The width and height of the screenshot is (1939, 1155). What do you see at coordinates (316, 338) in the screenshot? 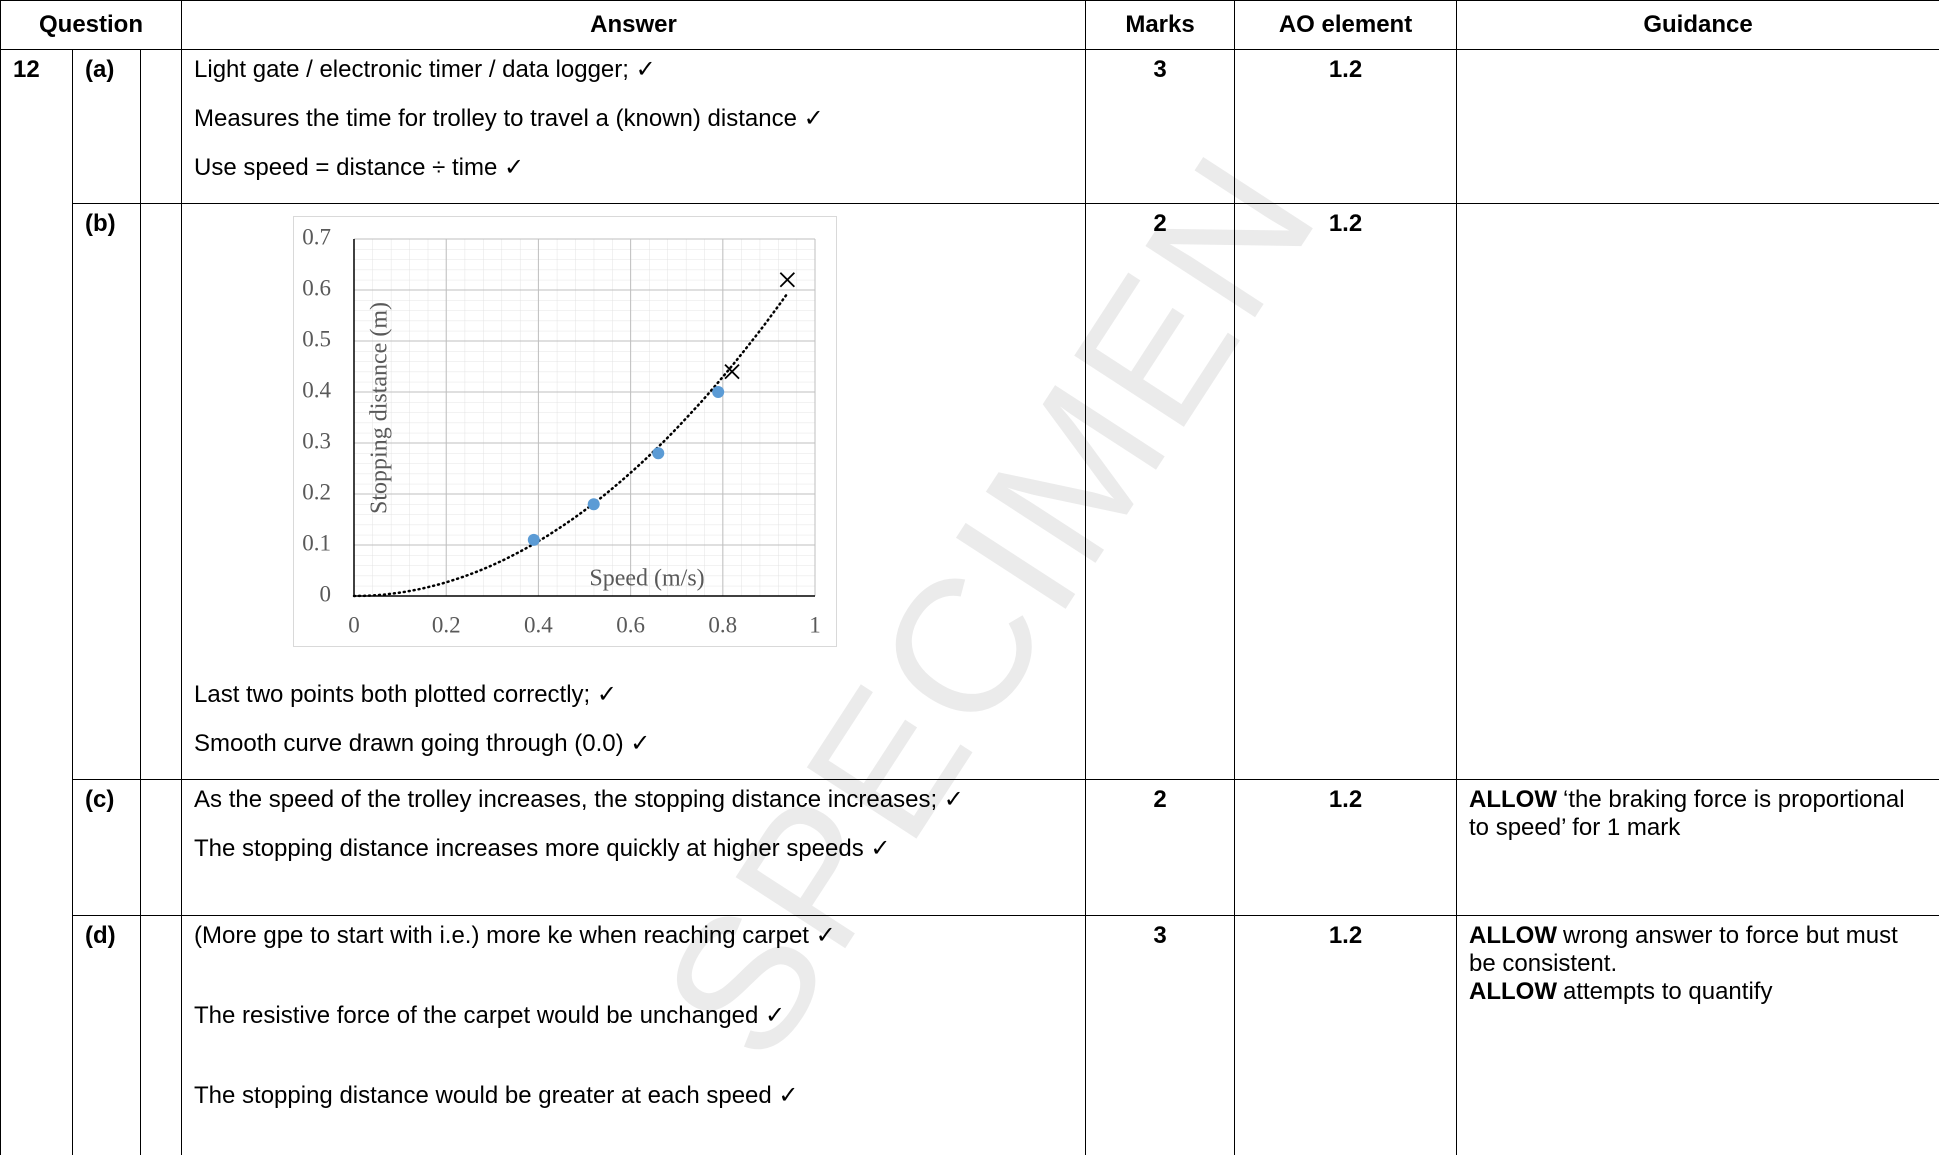
I see `y-tick-label: 0.5` at bounding box center [316, 338].